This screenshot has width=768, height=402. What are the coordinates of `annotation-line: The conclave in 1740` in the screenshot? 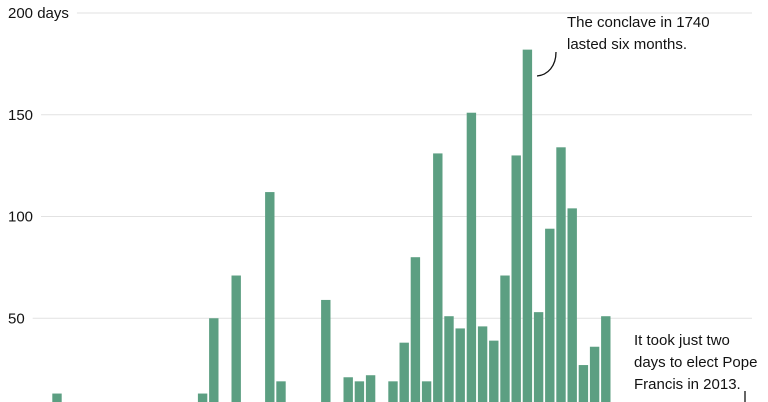 It's located at (638, 22).